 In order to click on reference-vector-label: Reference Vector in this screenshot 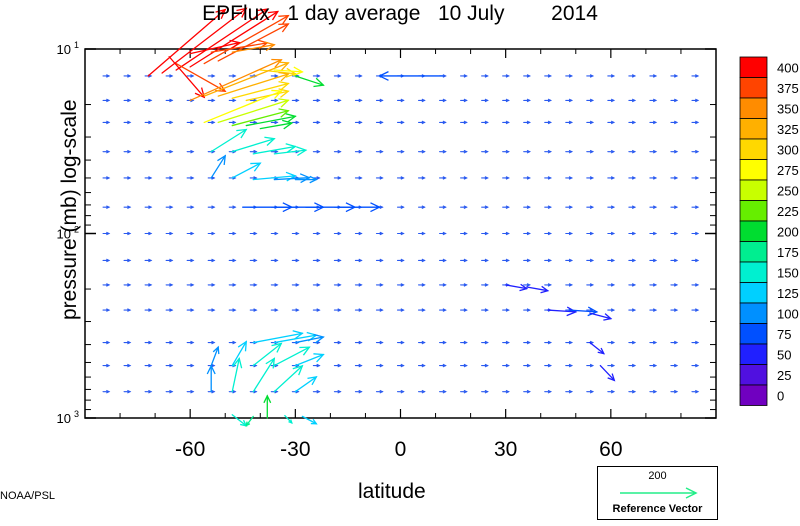, I will do `click(657, 509)`.